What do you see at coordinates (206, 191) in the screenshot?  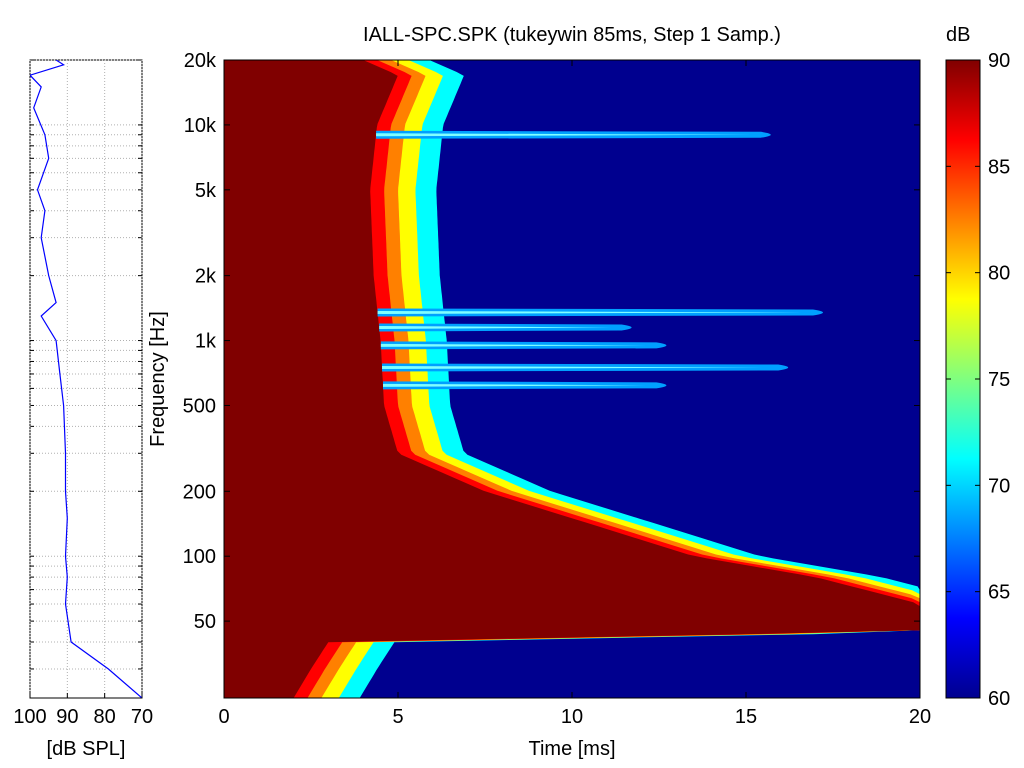 I see `y-tick-label: 5k` at bounding box center [206, 191].